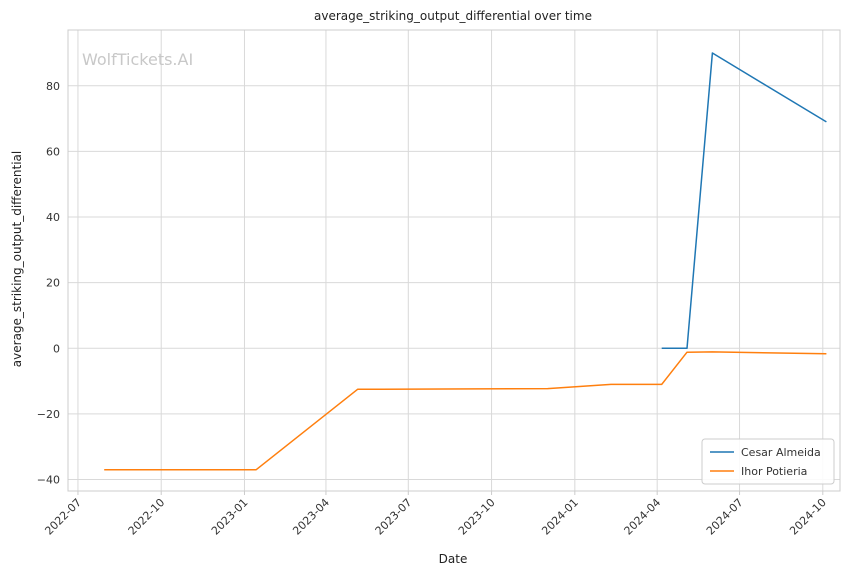 This screenshot has height=575, width=850. What do you see at coordinates (53, 283) in the screenshot?
I see `y-tick-label: 20` at bounding box center [53, 283].